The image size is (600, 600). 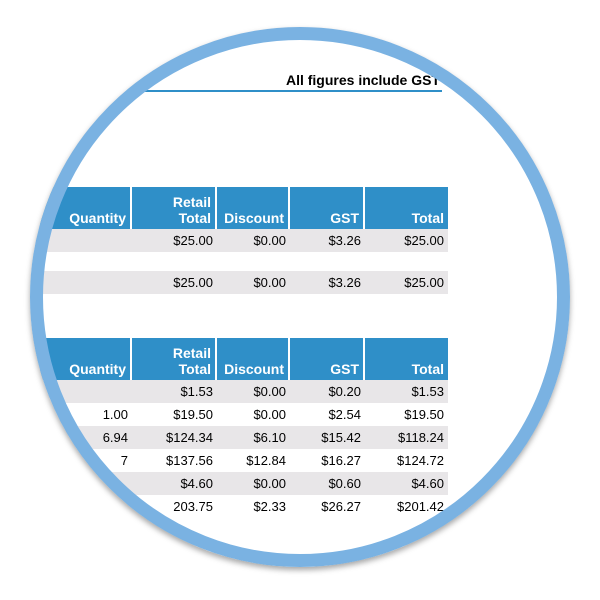 I want to click on cell-total: $124.72, so click(x=420, y=460).